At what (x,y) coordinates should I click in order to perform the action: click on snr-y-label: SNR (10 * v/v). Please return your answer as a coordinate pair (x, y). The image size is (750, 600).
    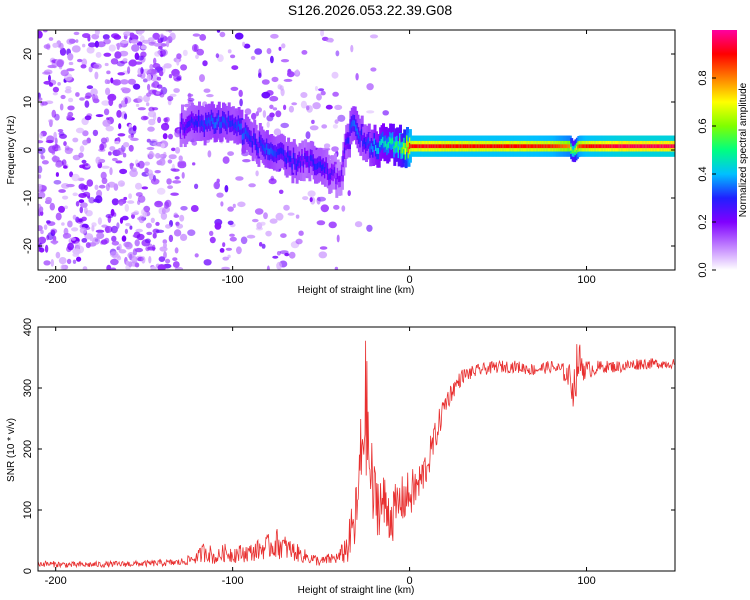
    Looking at the image, I should click on (11, 450).